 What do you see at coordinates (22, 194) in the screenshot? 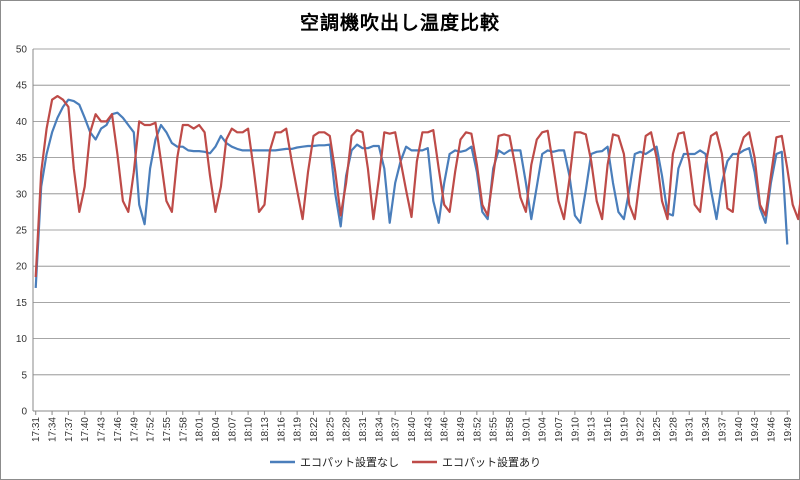
I see `y-tick-label: 30` at bounding box center [22, 194].